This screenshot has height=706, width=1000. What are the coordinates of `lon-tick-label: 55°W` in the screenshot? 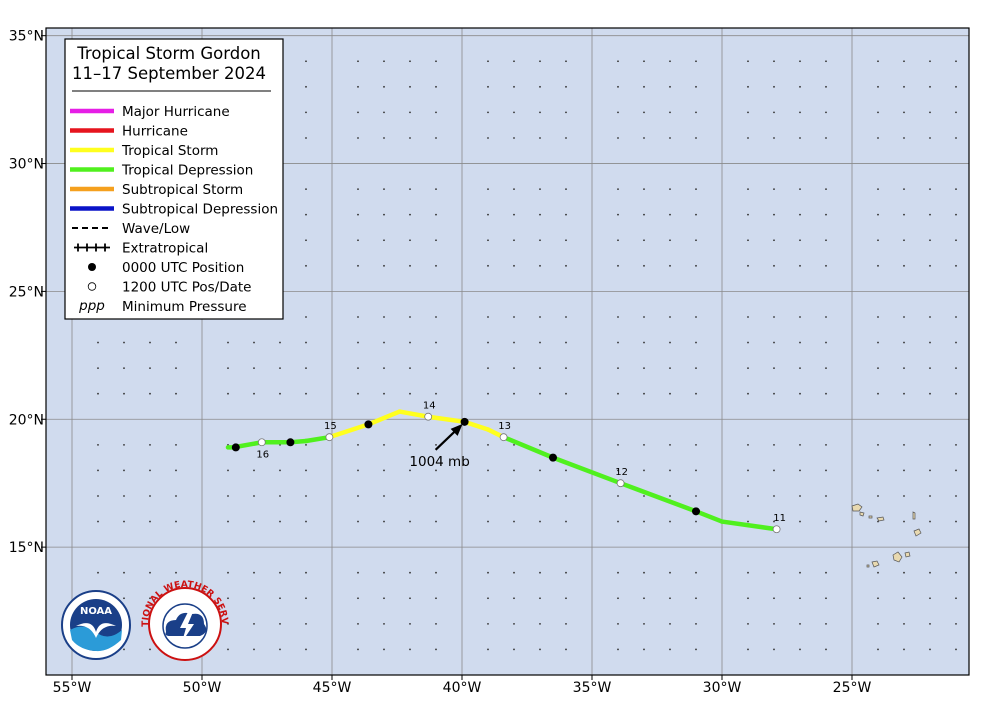 It's located at (72, 688).